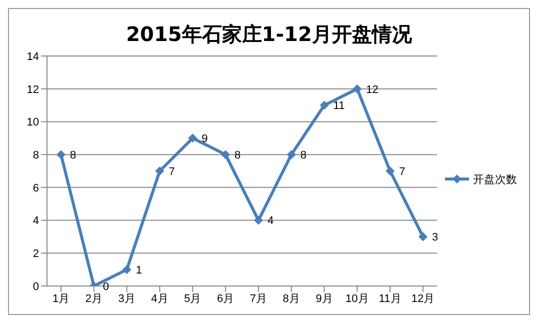 Image resolution: width=537 pixels, height=322 pixels. What do you see at coordinates (61, 298) in the screenshot?
I see `x-tick-label: 1月` at bounding box center [61, 298].